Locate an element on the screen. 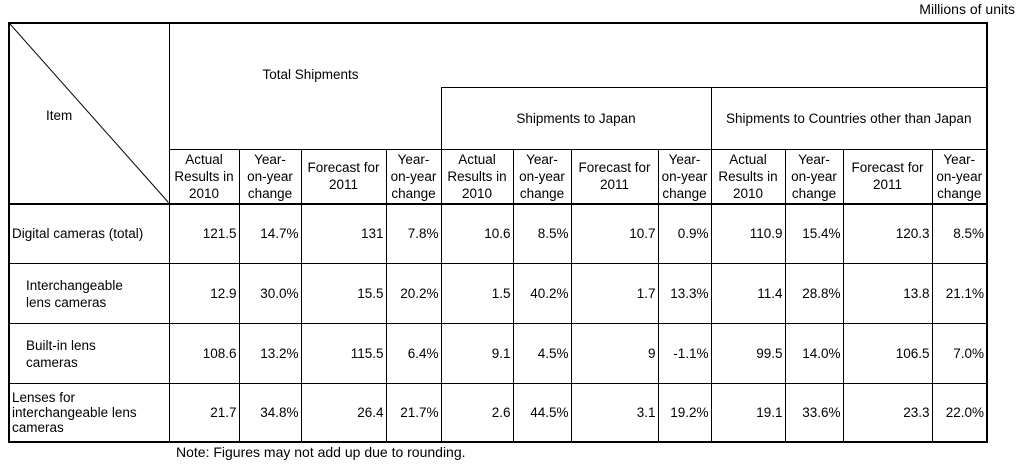 This screenshot has width=1024, height=464. table-cell: 14.0% is located at coordinates (814, 353).